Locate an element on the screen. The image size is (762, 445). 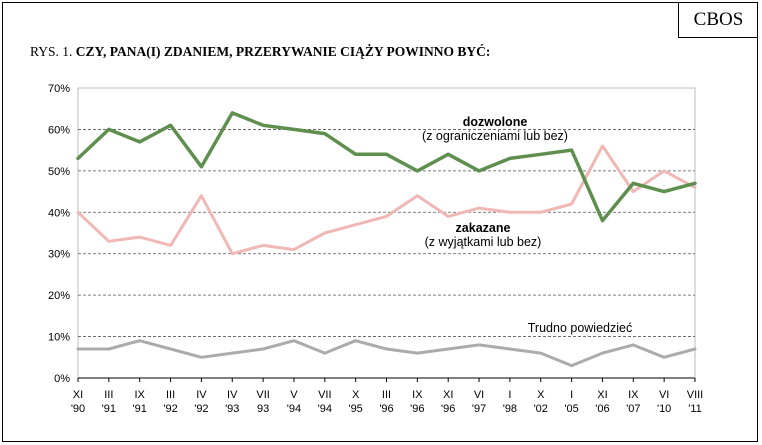
x-tick-label-month: V is located at coordinates (294, 395).